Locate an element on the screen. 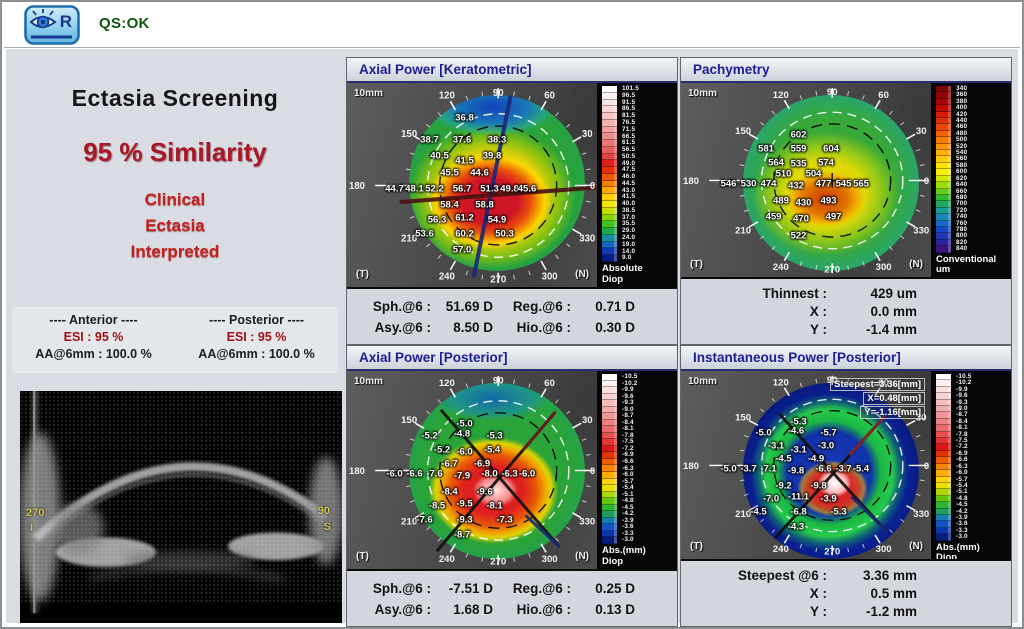 Image resolution: width=1024 pixels, height=629 pixels. map-value: 559 is located at coordinates (798, 149).